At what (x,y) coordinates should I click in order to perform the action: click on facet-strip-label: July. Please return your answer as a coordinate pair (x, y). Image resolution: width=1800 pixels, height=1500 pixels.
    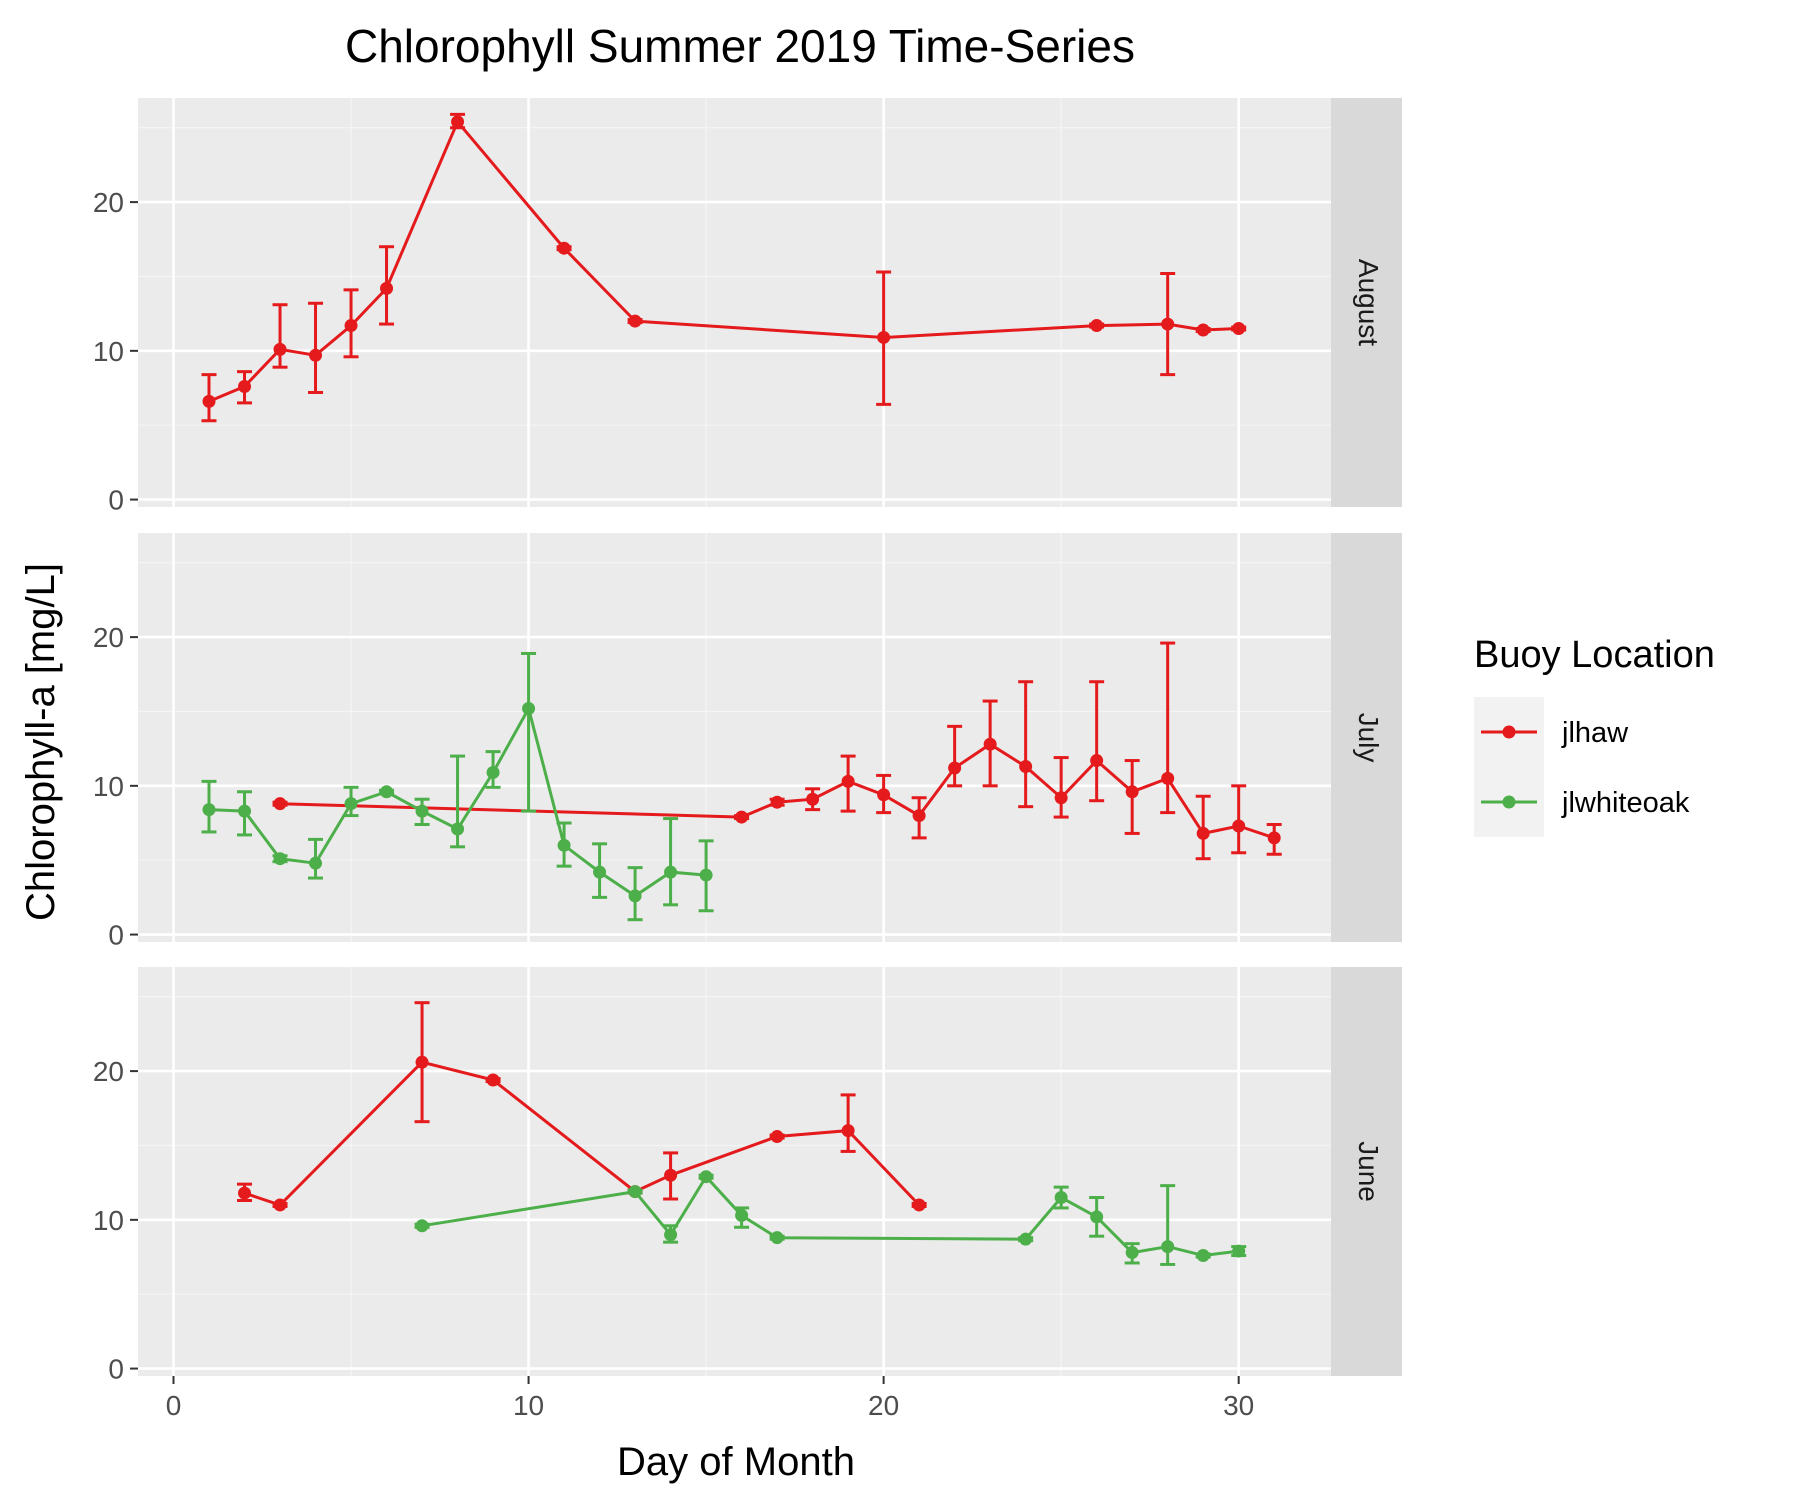
    Looking at the image, I should click on (1368, 738).